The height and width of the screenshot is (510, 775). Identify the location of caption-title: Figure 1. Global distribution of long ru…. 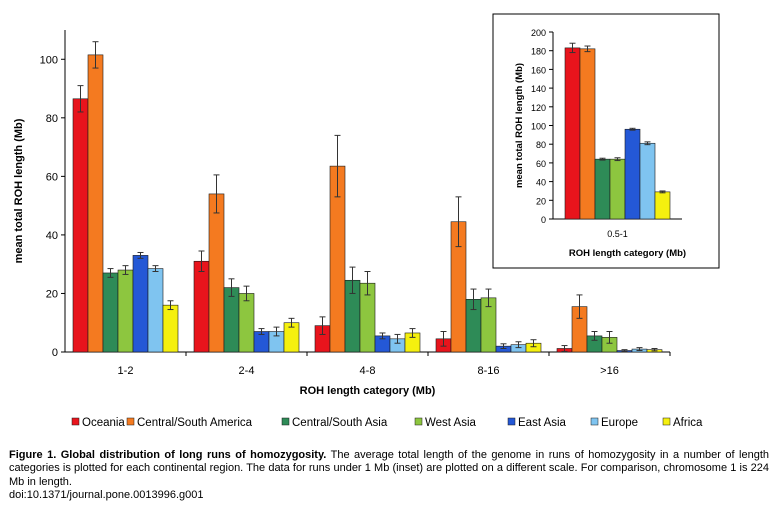
(168, 455).